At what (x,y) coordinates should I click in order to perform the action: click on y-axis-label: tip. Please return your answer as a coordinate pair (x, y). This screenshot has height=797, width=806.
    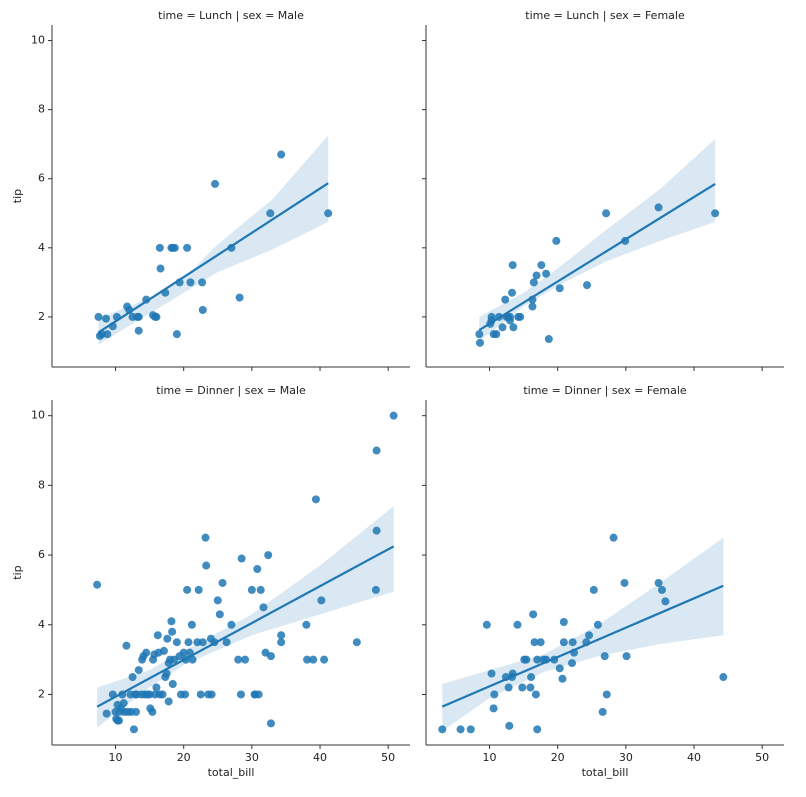
    Looking at the image, I should click on (17, 196).